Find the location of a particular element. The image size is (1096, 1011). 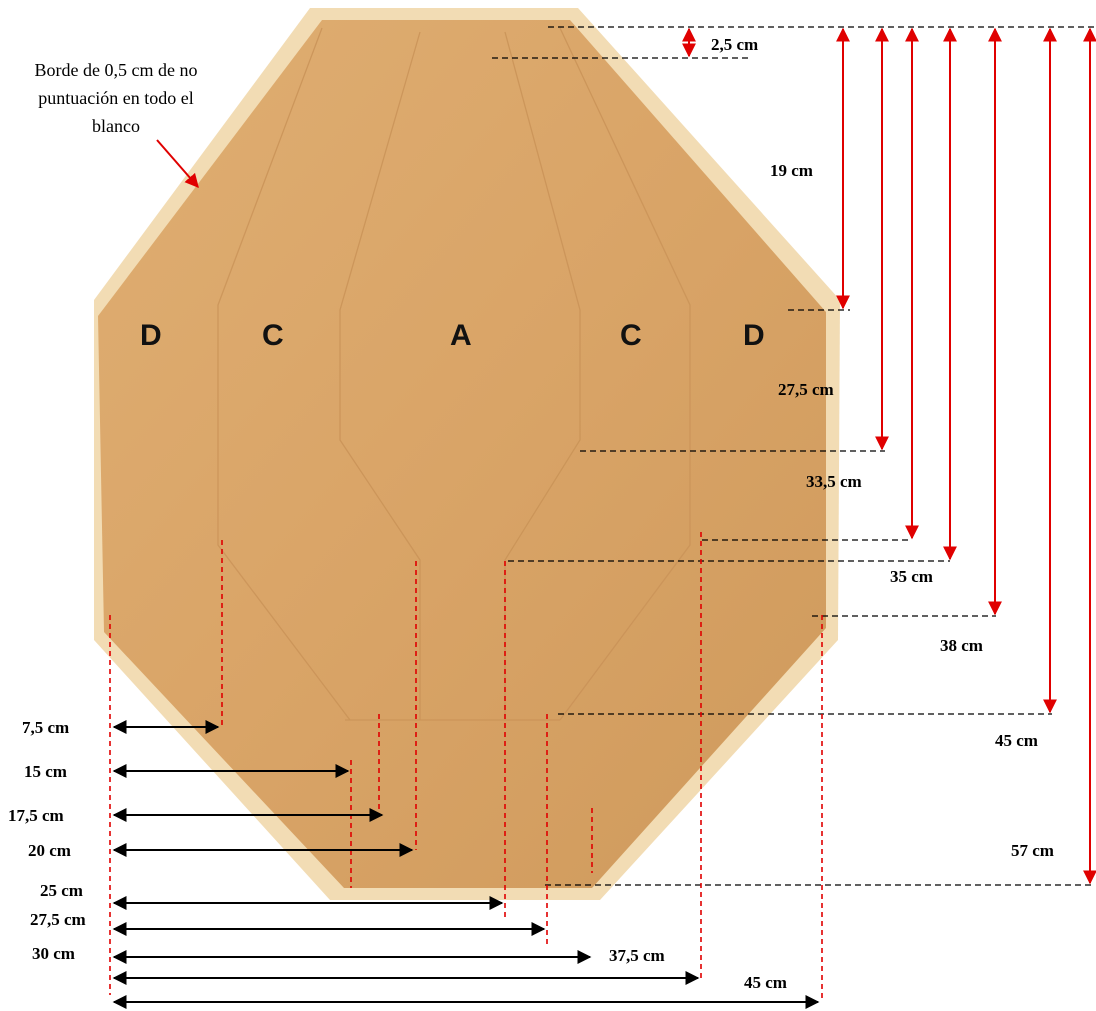

dim-label-38: 38 cm is located at coordinates (961, 645).